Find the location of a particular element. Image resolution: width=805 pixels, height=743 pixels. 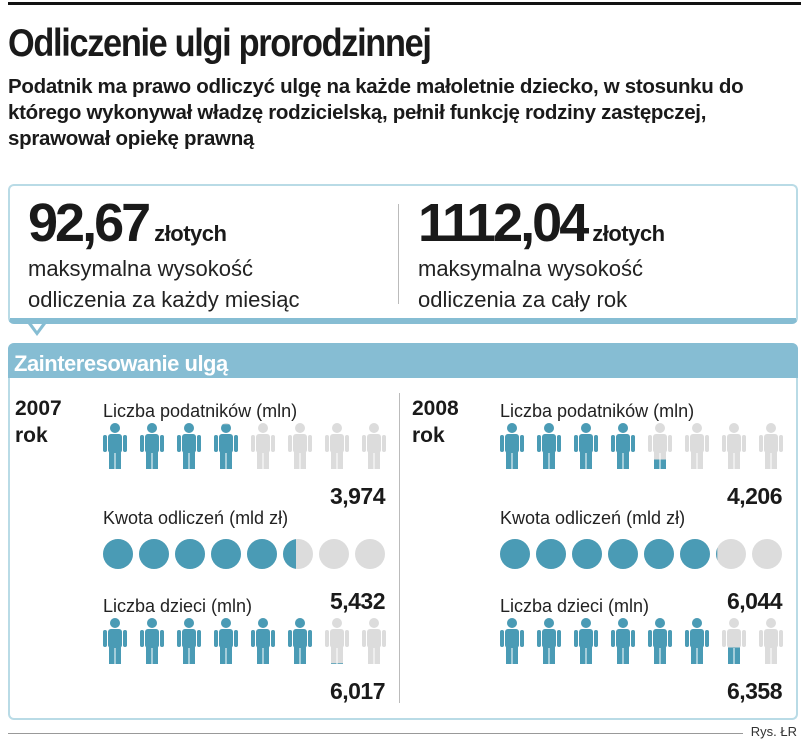

metric-value: 6,358 is located at coordinates (754, 691).